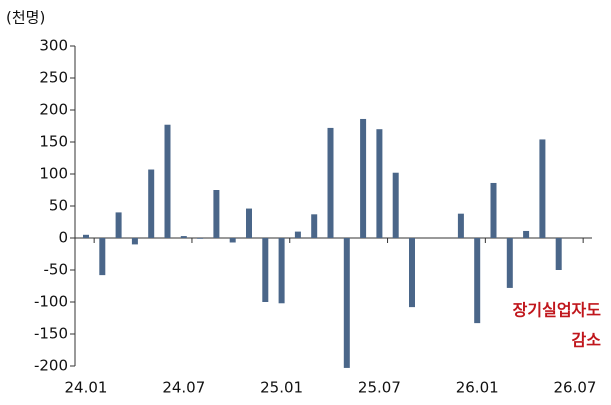  I want to click on annotation: 감소, so click(587, 340).